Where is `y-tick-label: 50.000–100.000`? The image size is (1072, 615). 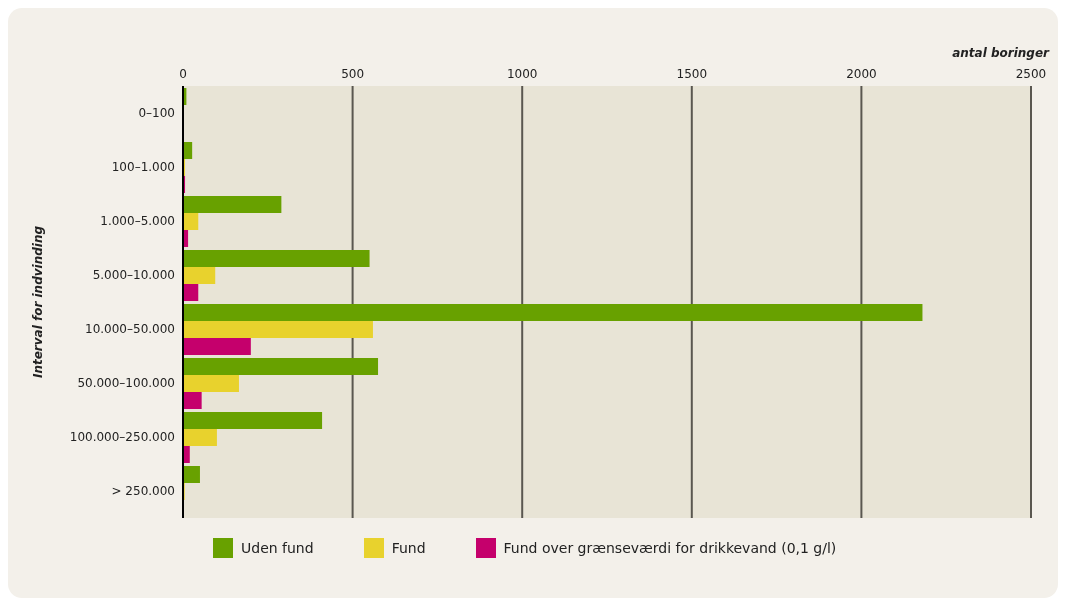
y-tick-label: 50.000–100.000 is located at coordinates (126, 383).